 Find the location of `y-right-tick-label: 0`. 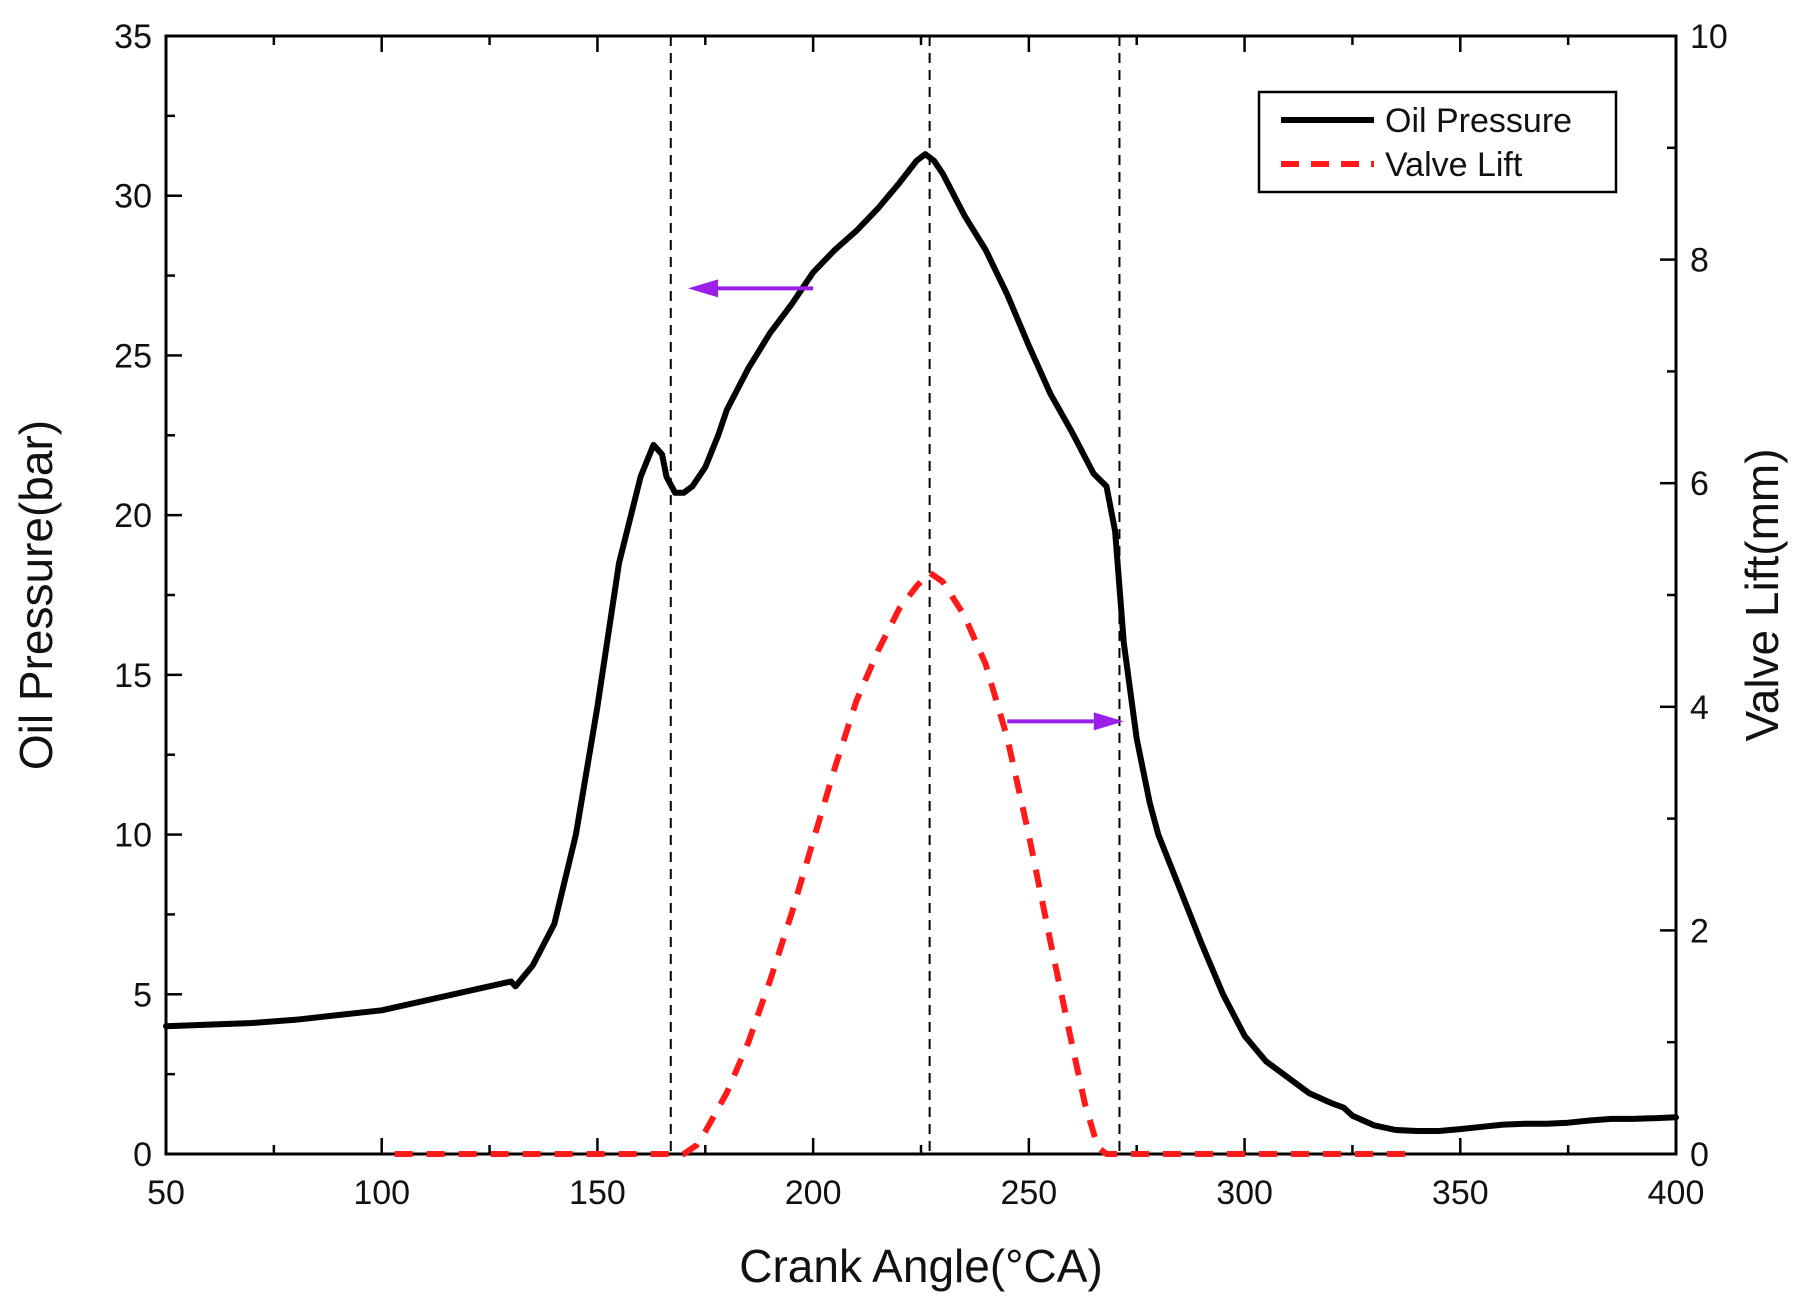

y-right-tick-label: 0 is located at coordinates (1699, 1155).